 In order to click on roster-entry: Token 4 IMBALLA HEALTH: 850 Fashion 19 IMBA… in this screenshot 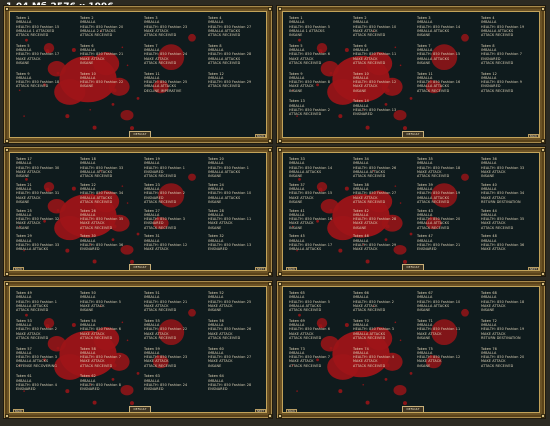, I will do `click(502, 26)`.